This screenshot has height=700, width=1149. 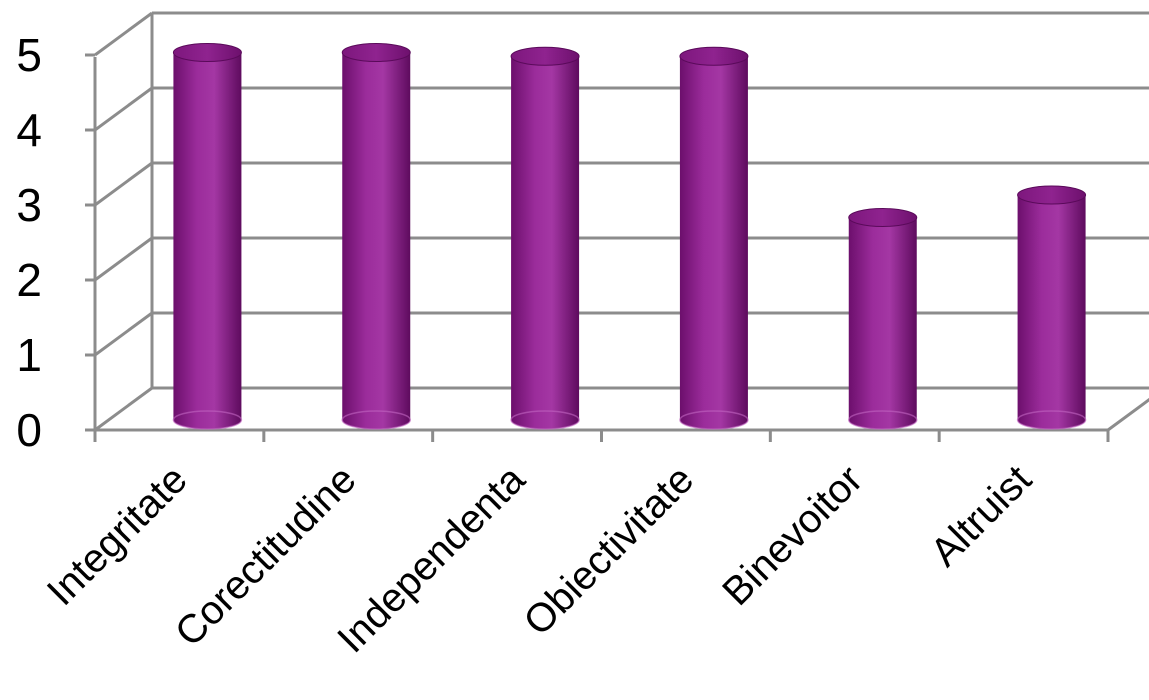 I want to click on y-tick-label: 3, so click(x=29, y=205).